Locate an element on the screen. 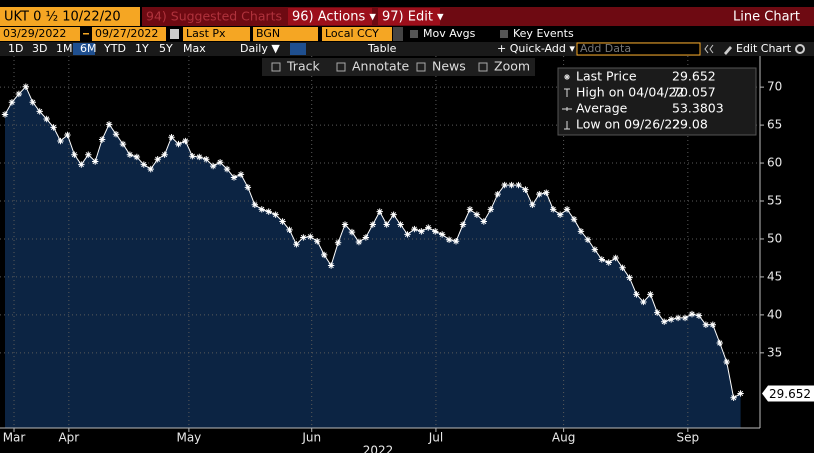 This screenshot has width=814, height=453. period-button: 5Y is located at coordinates (166, 48).